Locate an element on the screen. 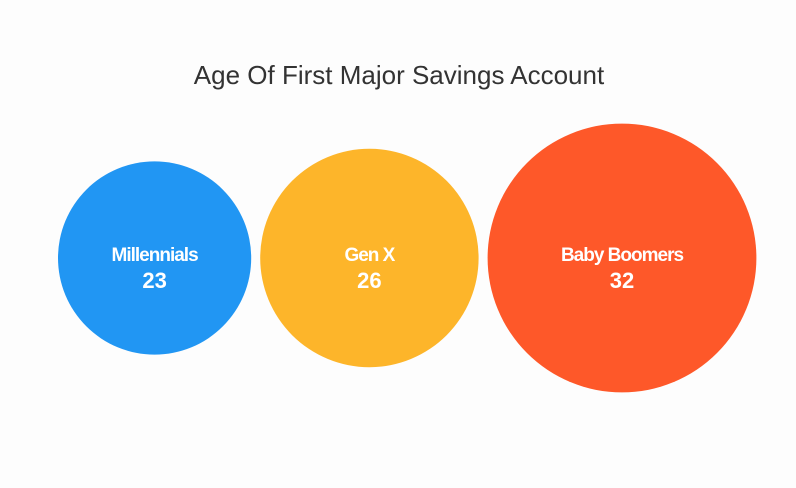 The image size is (796, 488). bubble-value: 23 is located at coordinates (154, 280).